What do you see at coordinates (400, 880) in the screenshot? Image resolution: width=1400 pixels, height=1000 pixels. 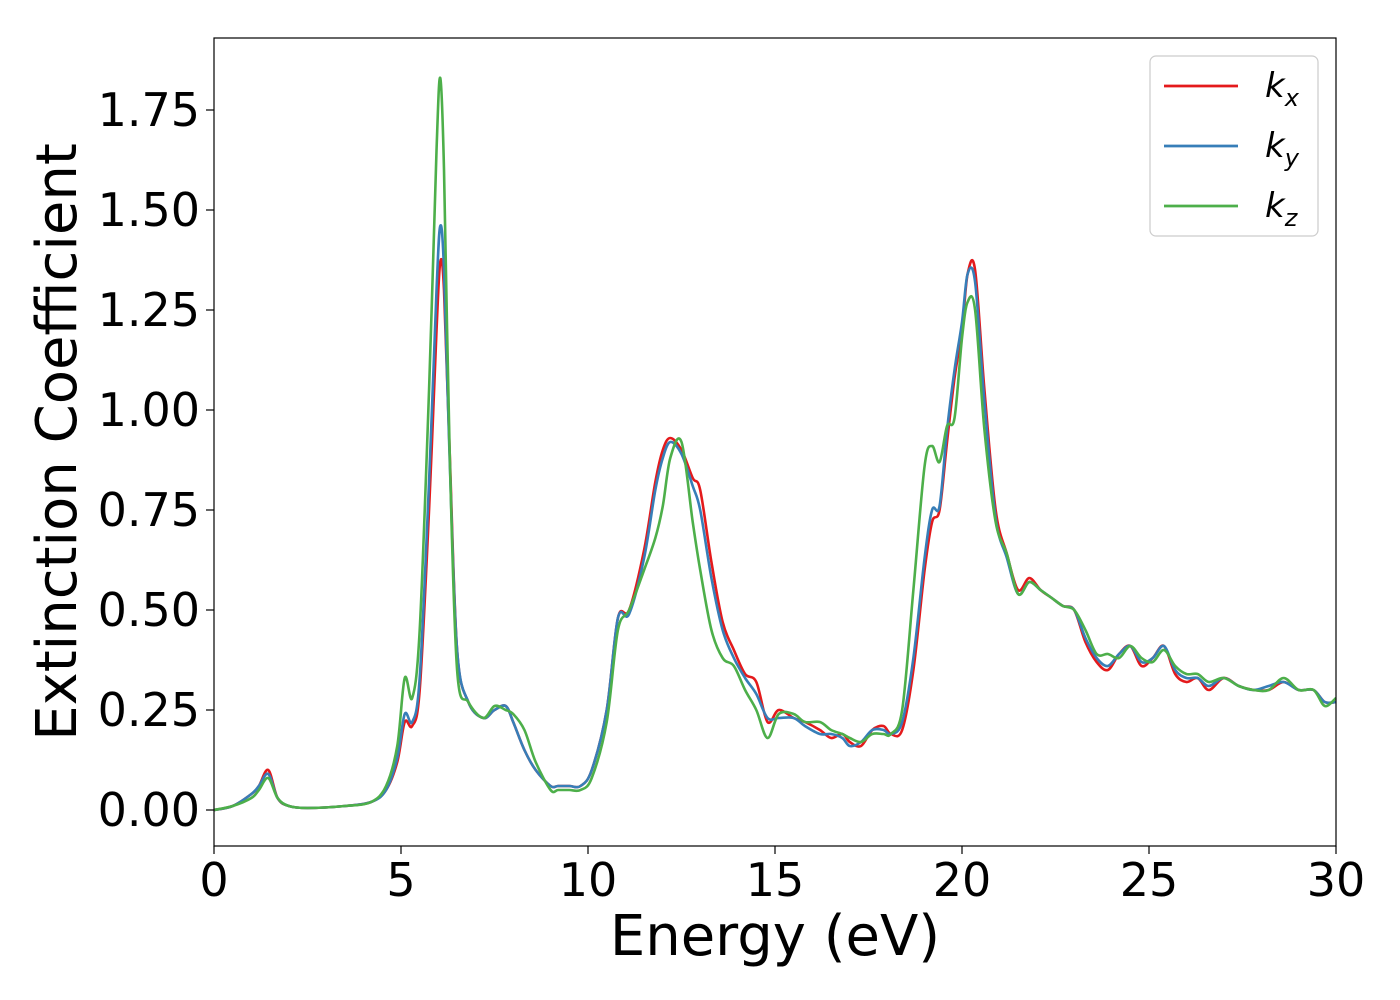 I see `x-tick-label: 5` at bounding box center [400, 880].